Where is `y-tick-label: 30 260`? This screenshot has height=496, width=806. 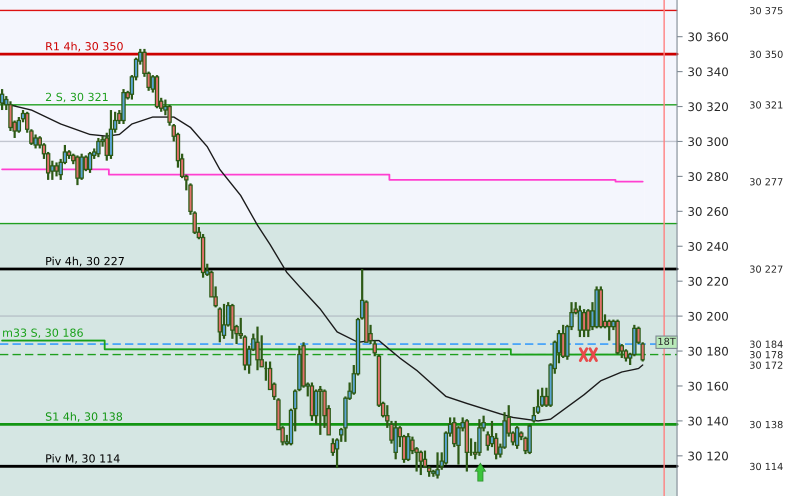
y-tick-label: 30 260 is located at coordinates (708, 211).